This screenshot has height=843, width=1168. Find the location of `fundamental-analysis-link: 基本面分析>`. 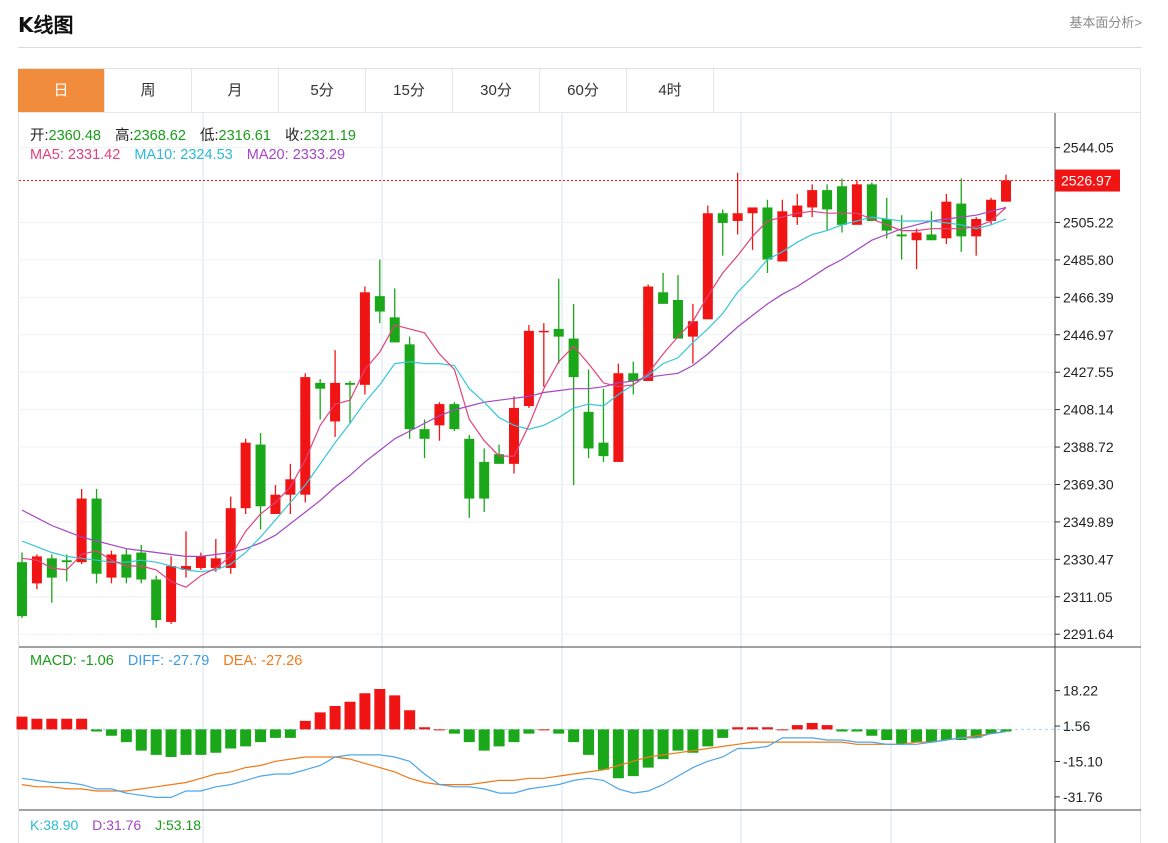

fundamental-analysis-link: 基本面分析> is located at coordinates (1105, 22).